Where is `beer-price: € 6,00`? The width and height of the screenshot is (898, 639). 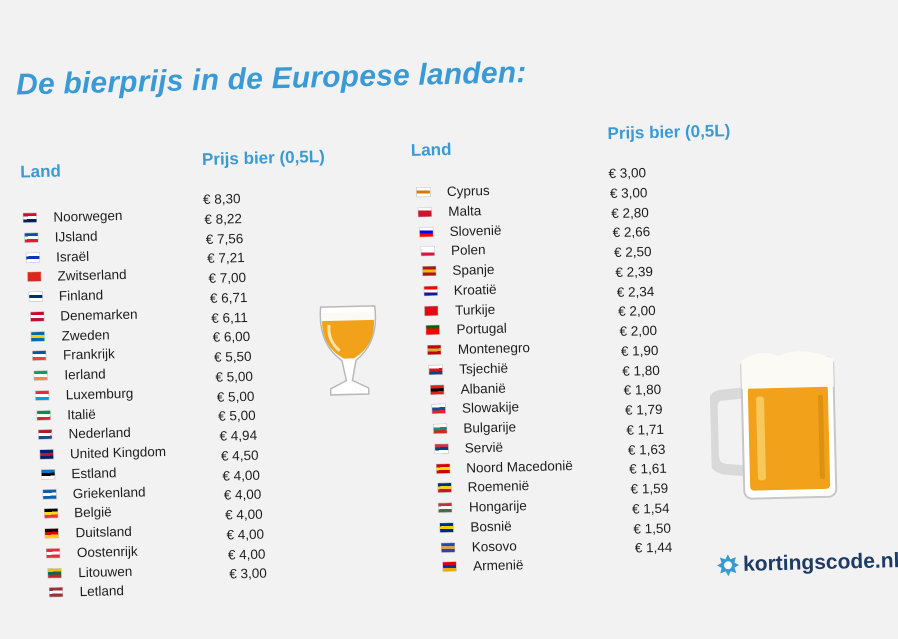 beer-price: € 6,00 is located at coordinates (231, 337).